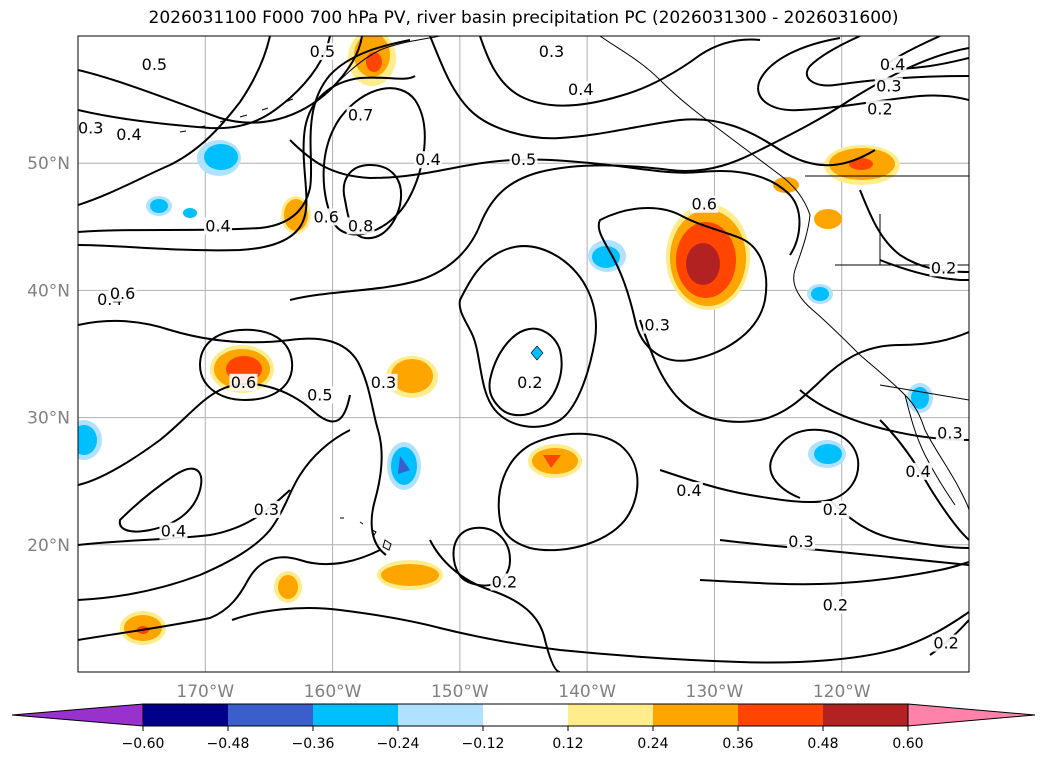 This screenshot has width=1047, height=765. Describe the element at coordinates (333, 692) in the screenshot. I see `lon-tick-label: 160°W` at that location.